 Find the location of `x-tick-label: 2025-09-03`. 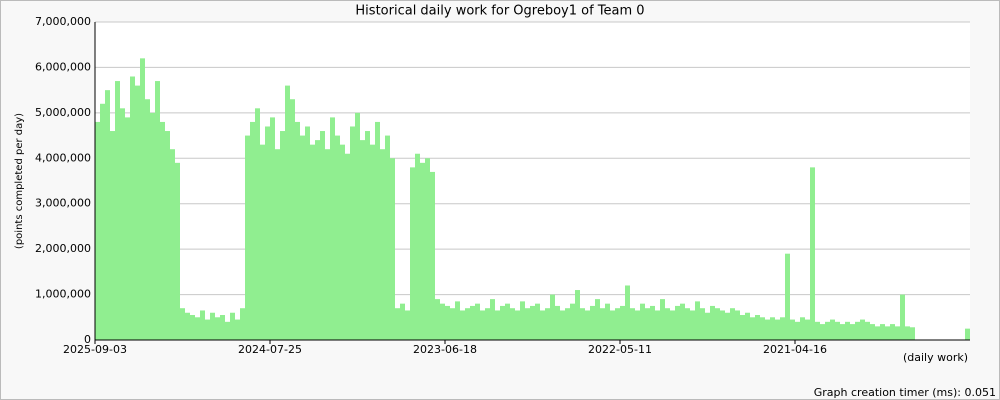

x-tick-label: 2025-09-03 is located at coordinates (95, 349).